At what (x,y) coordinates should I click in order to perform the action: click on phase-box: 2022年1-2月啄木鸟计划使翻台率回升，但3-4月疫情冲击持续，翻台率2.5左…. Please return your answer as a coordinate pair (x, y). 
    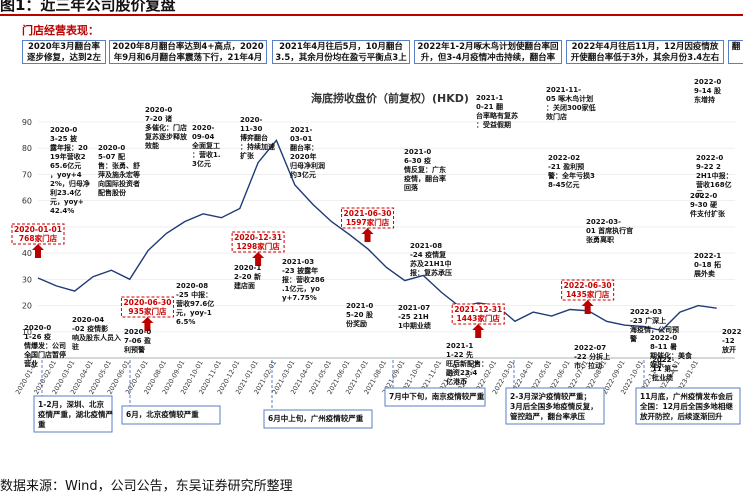
    Looking at the image, I should click on (488, 52).